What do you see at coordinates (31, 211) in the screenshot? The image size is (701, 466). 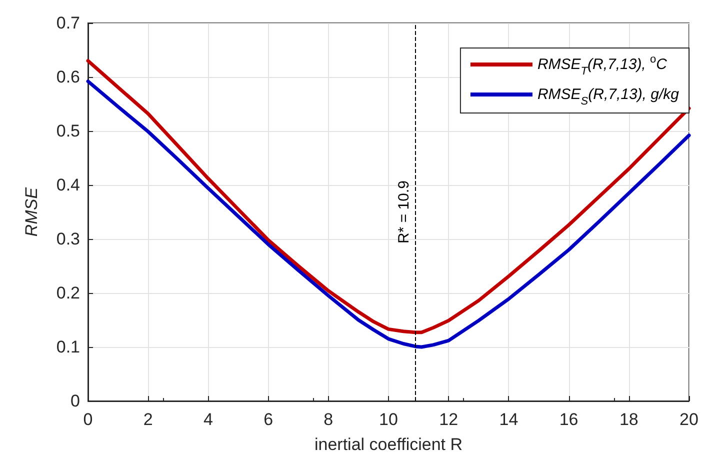 I see `y-axis-title: RMSE` at bounding box center [31, 211].